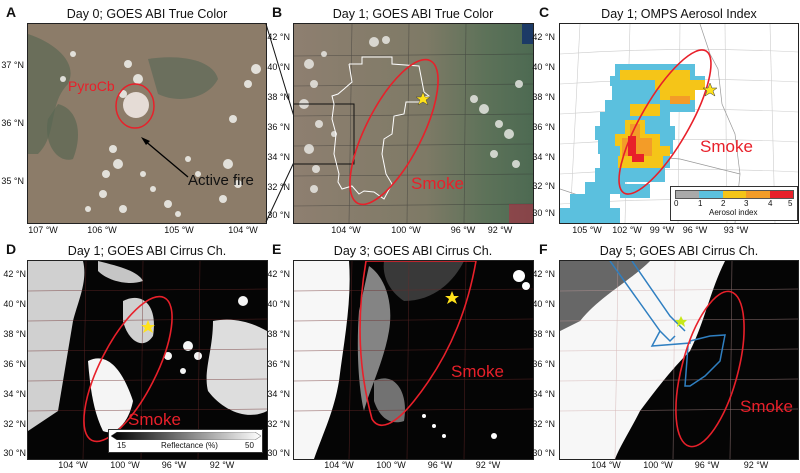  Describe the element at coordinates (11, 12) in the screenshot. I see `panel-letter: A` at that location.